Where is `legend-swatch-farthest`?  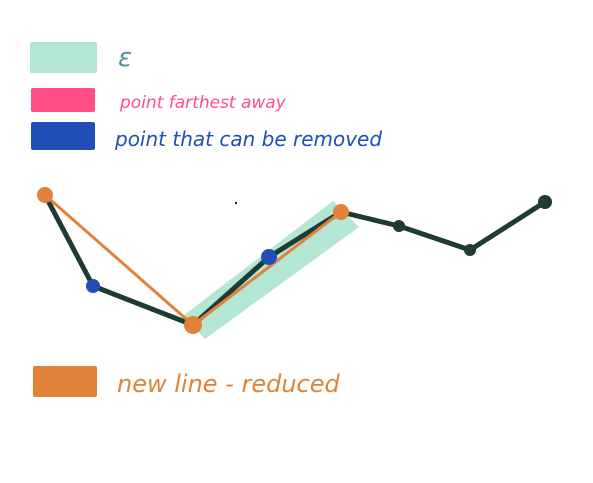 legend-swatch-farthest is located at coordinates (63, 100).